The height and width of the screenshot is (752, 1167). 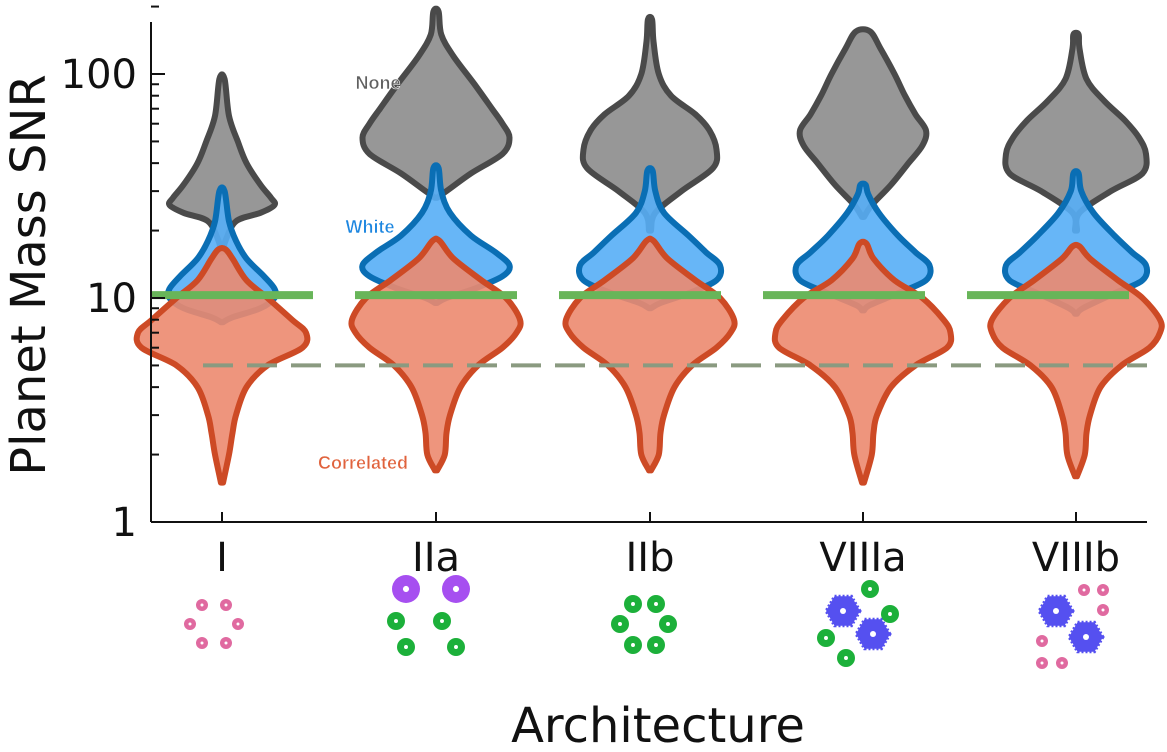 I want to click on architecture-icons, so click(x=646, y=622).